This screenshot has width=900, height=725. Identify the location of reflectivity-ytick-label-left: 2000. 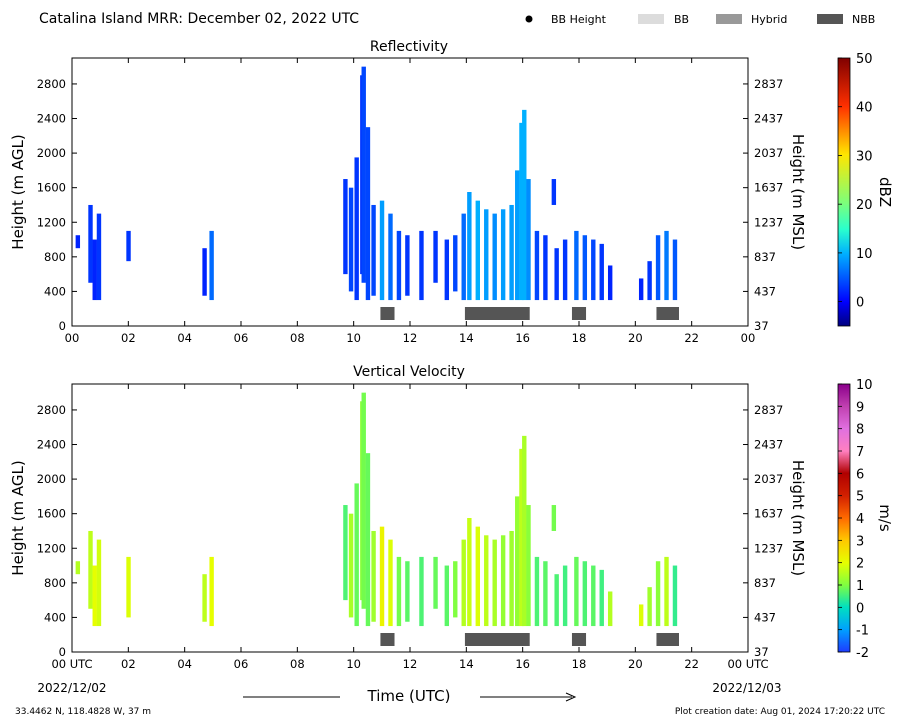
(51, 153).